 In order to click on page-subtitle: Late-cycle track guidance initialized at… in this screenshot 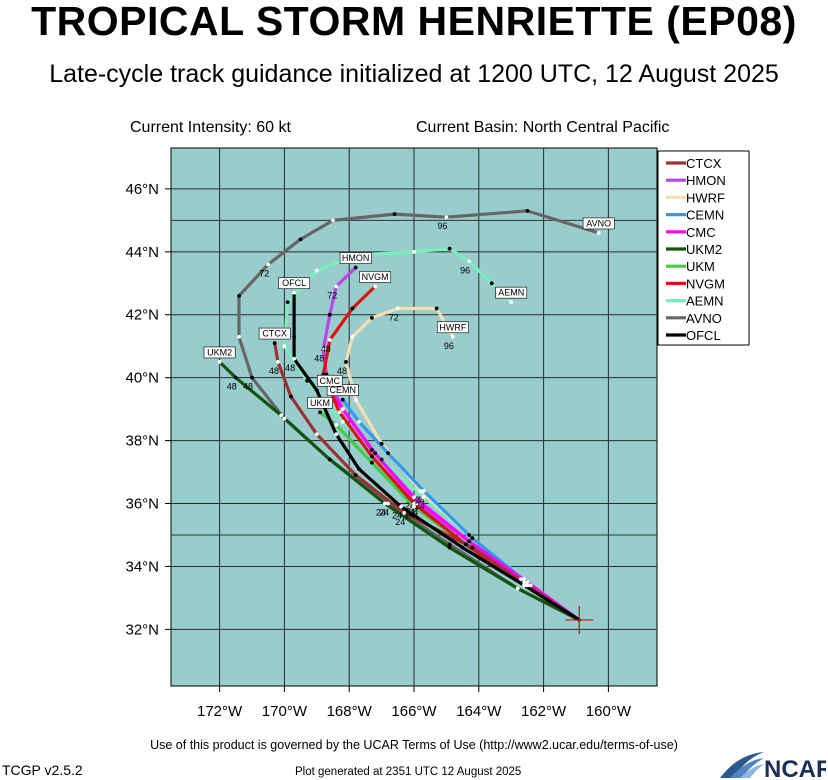, I will do `click(414, 74)`.